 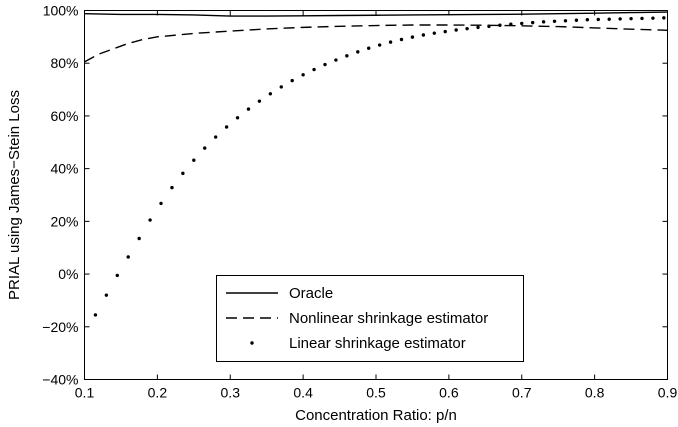 I want to click on y-tick-label: 80%, so click(x=64, y=63).